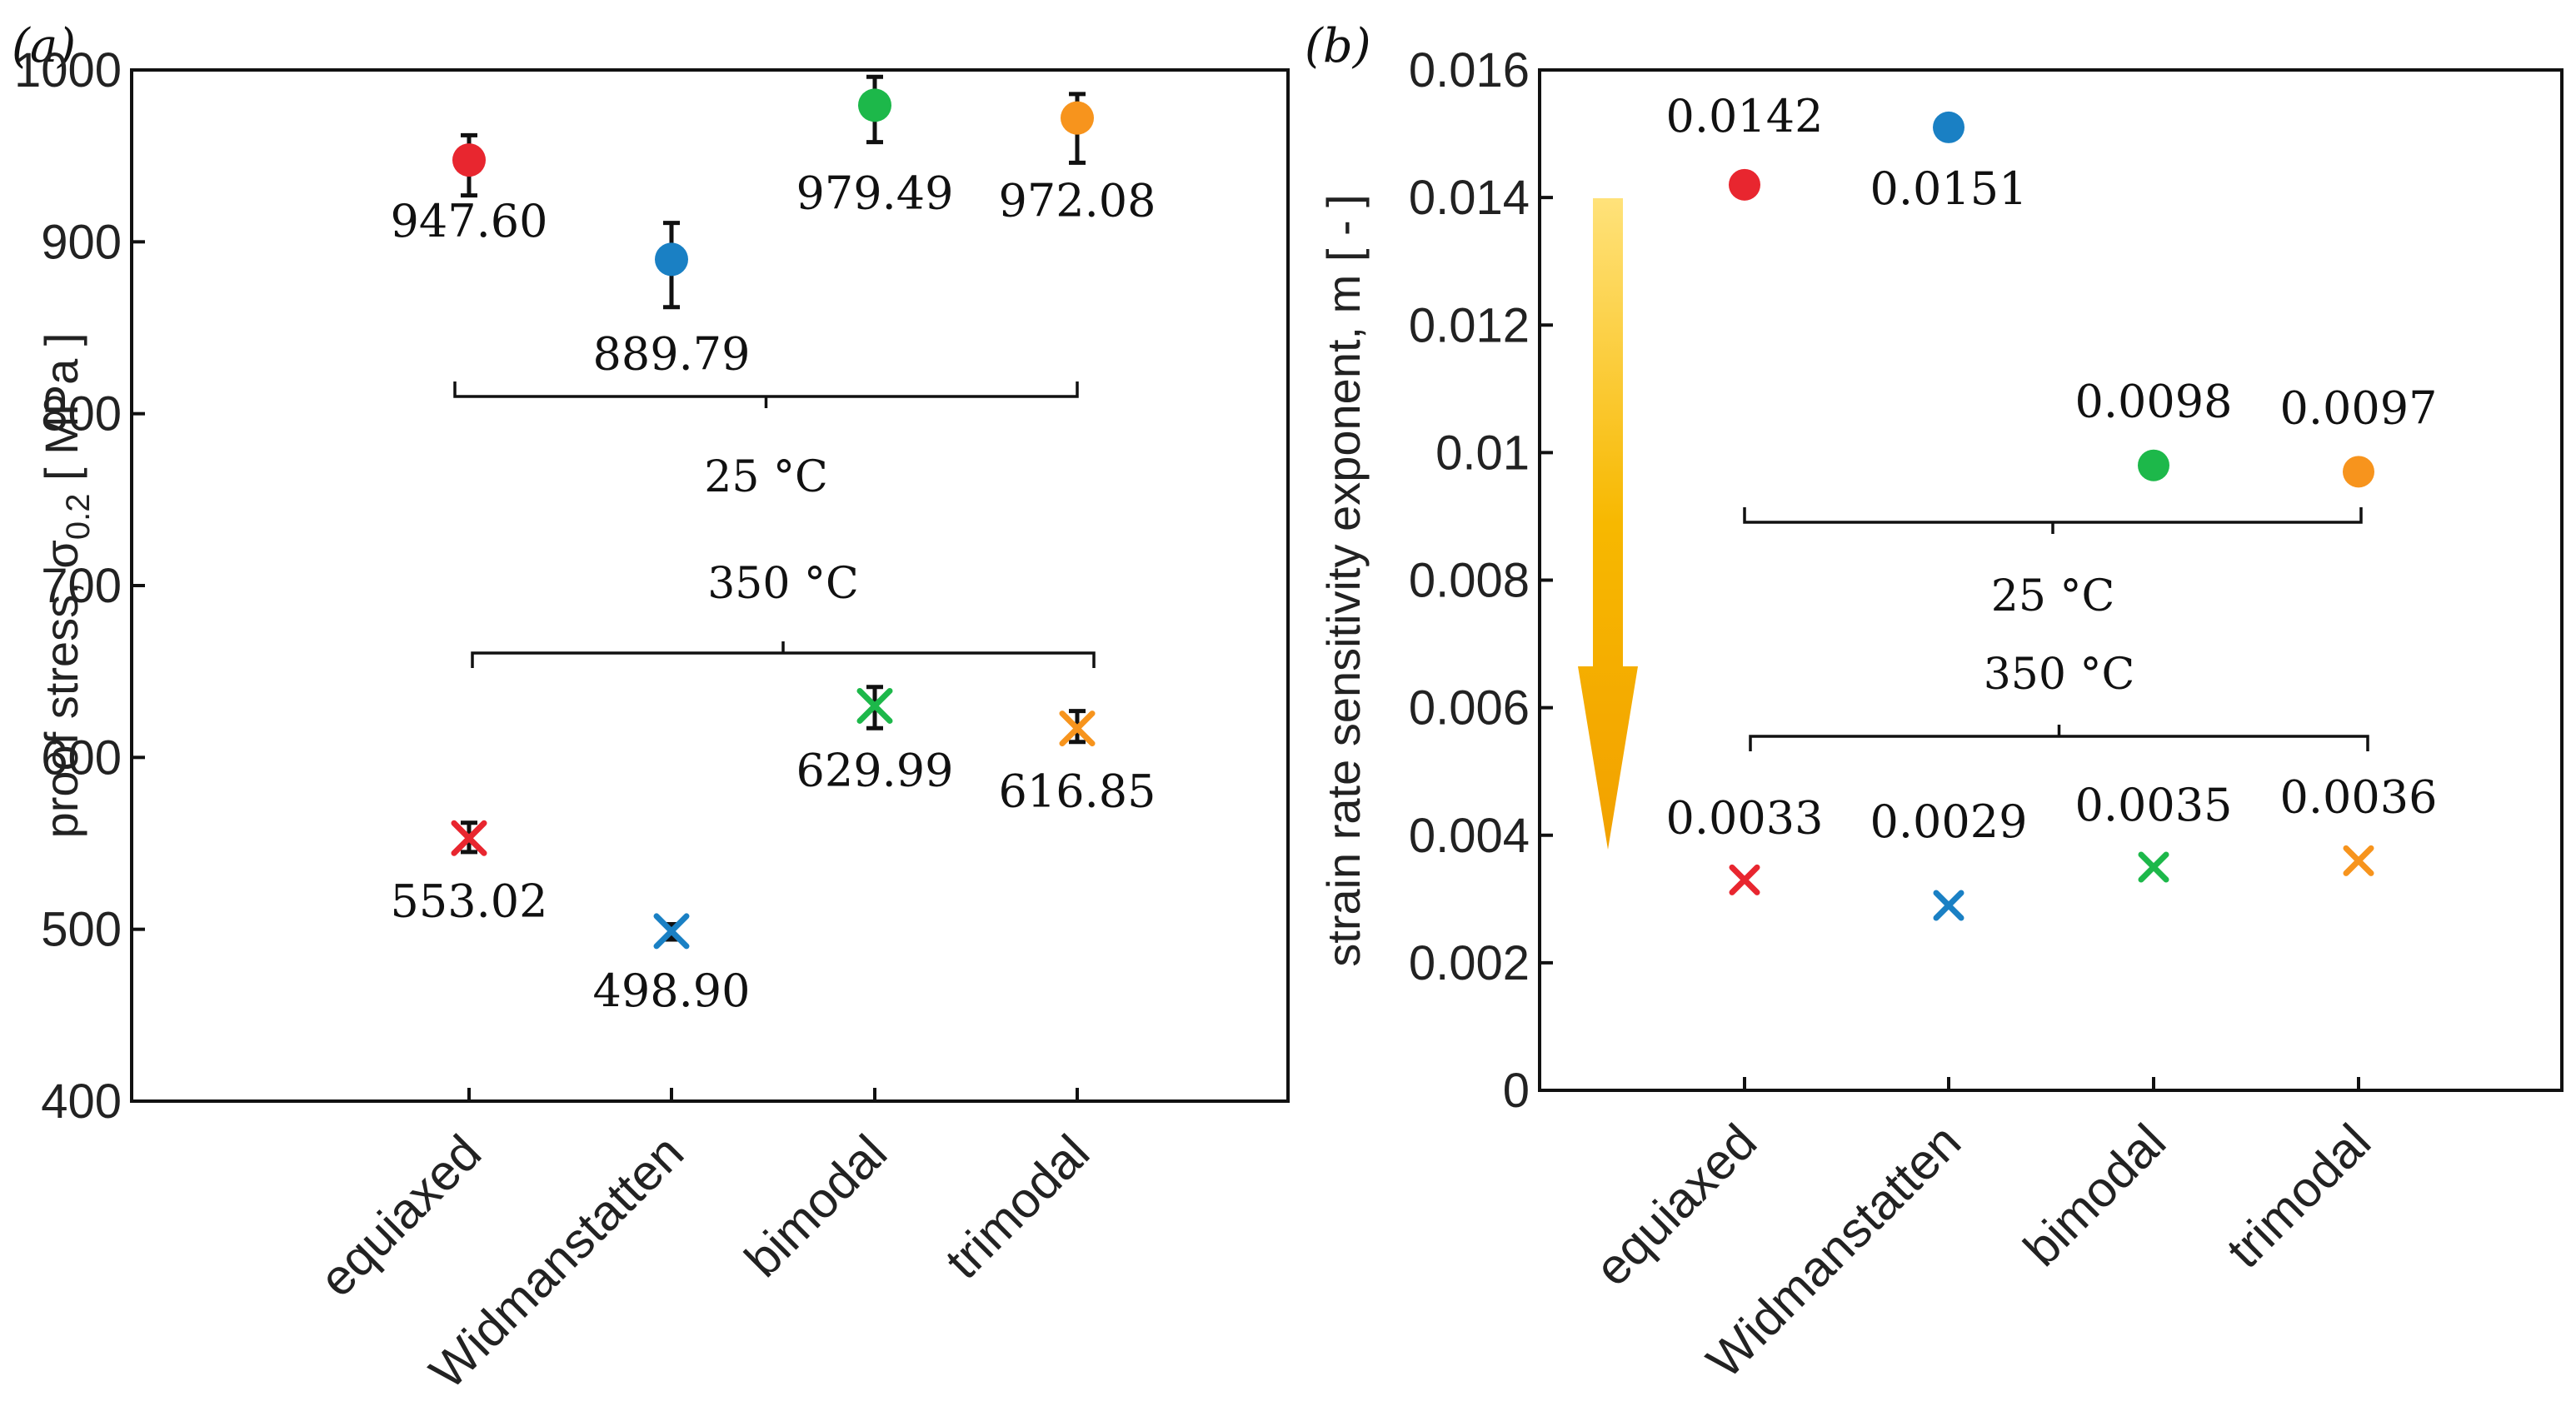 The image size is (2576, 1426). What do you see at coordinates (44, 46) in the screenshot?
I see `panel-a-label: (a)` at bounding box center [44, 46].